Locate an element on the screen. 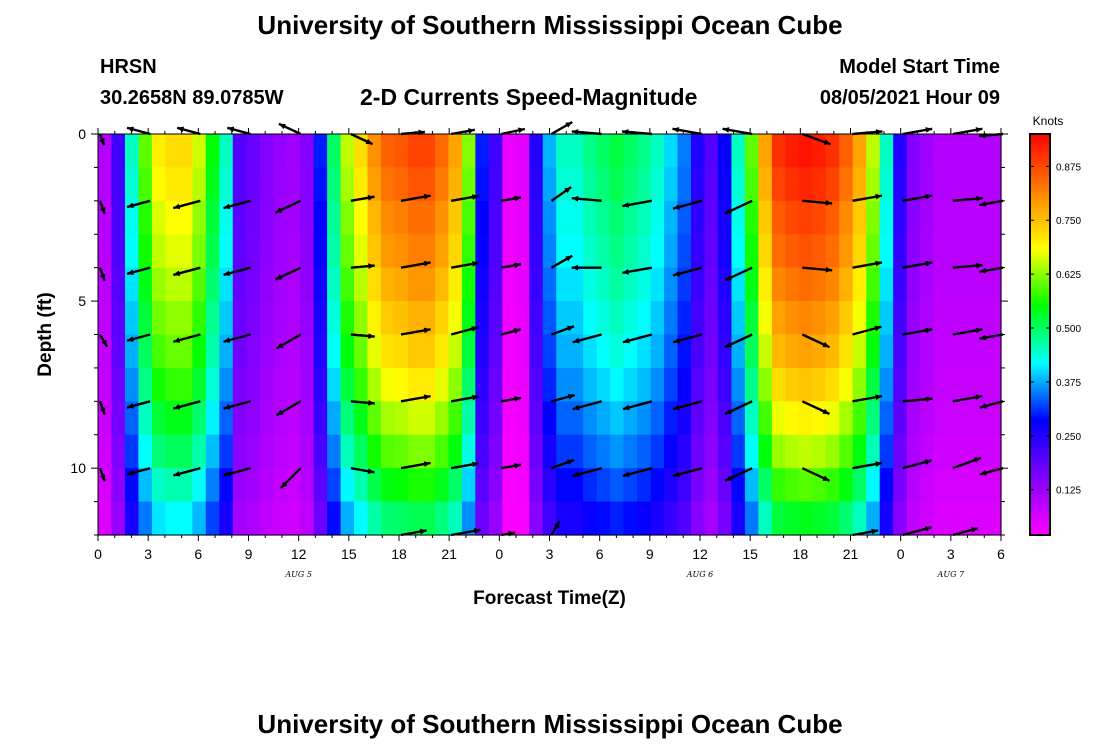 This screenshot has width=1100, height=750. x-tick-label: 0 is located at coordinates (901, 554).